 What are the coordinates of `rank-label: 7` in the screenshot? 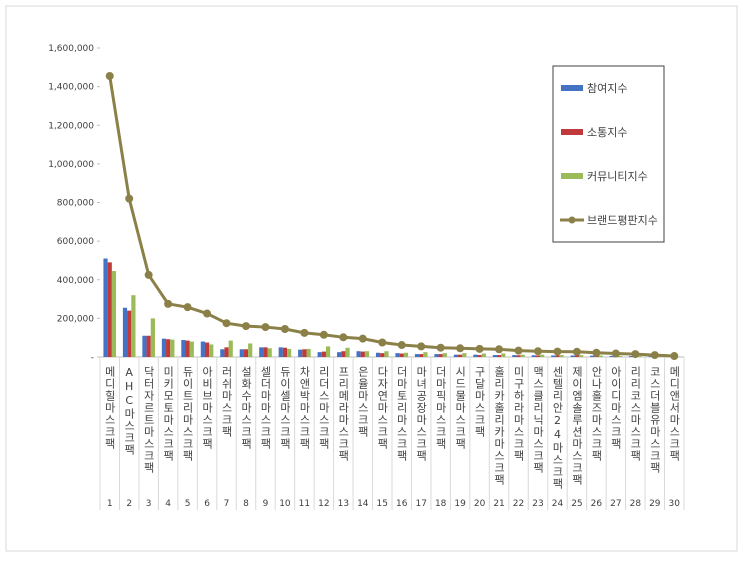 It's located at (227, 504).